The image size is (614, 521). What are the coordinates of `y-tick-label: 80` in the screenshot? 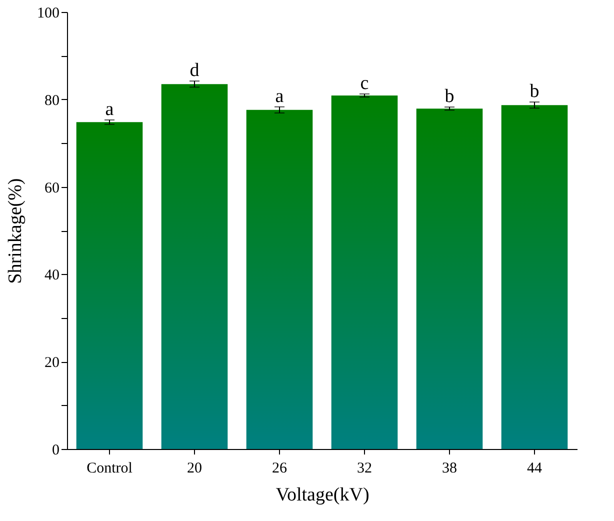 It's located at (52, 100).